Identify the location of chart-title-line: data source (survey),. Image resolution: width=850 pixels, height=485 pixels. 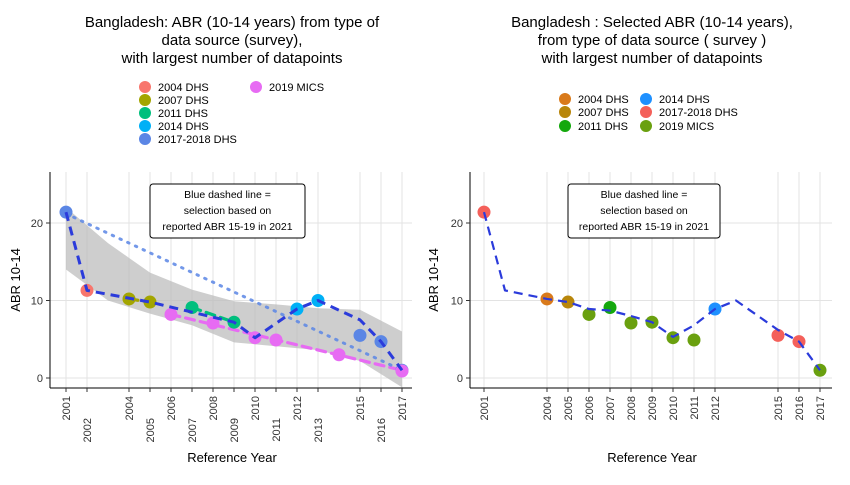
(232, 40).